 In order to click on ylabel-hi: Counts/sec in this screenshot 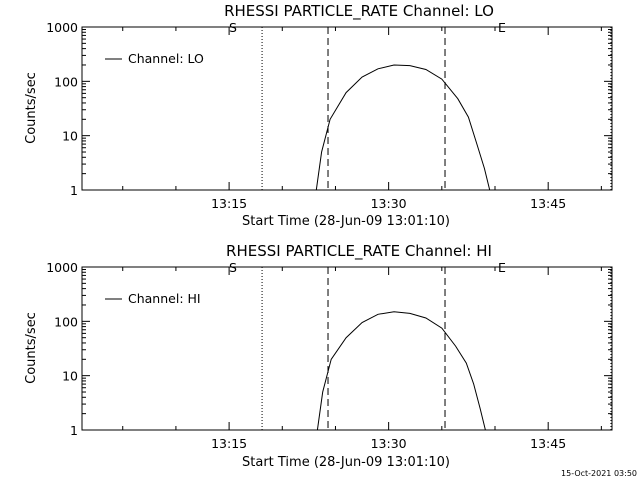, I will do `click(31, 348)`.